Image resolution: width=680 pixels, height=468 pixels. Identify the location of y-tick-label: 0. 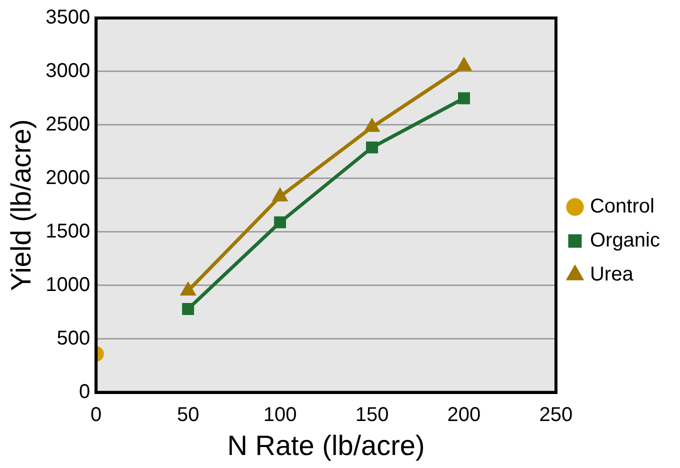
(84, 391).